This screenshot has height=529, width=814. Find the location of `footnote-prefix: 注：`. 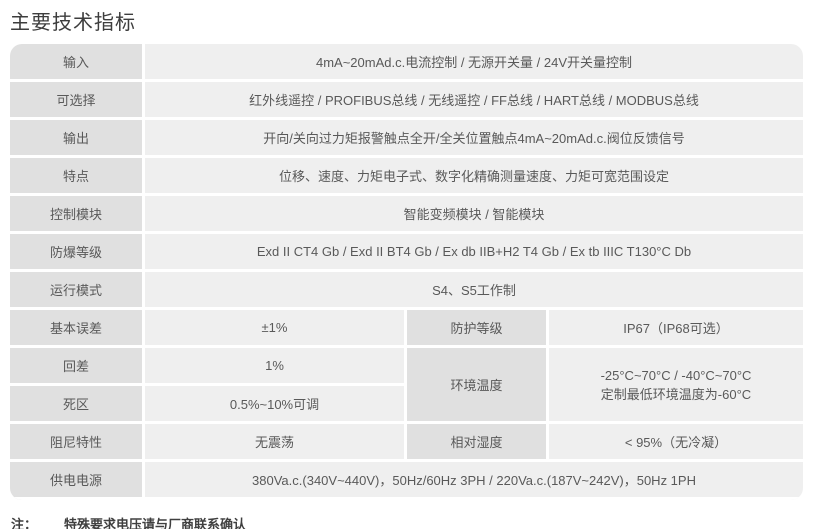

footnote-prefix: 注： is located at coordinates (24, 523).